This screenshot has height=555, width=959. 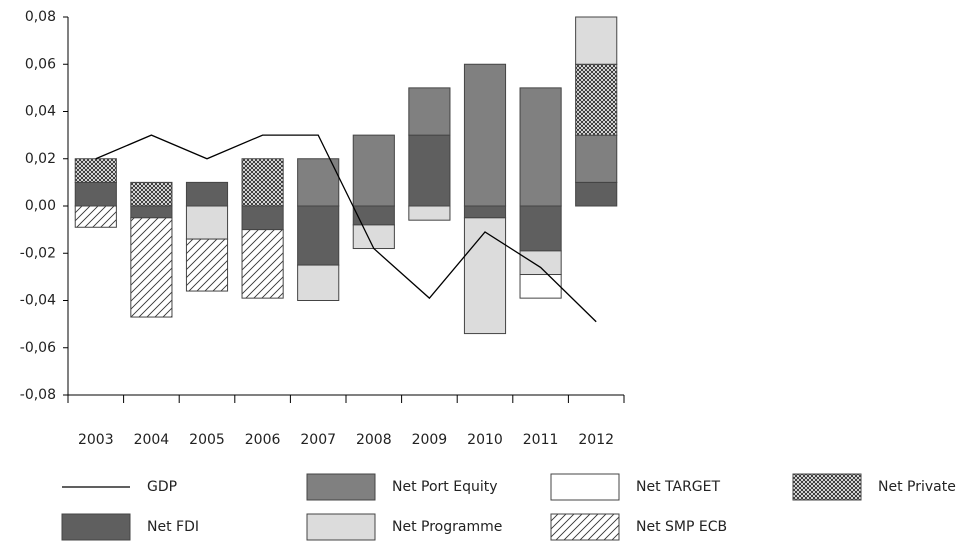 What do you see at coordinates (40, 159) in the screenshot?
I see `y-tick-label: 0,02` at bounding box center [40, 159].